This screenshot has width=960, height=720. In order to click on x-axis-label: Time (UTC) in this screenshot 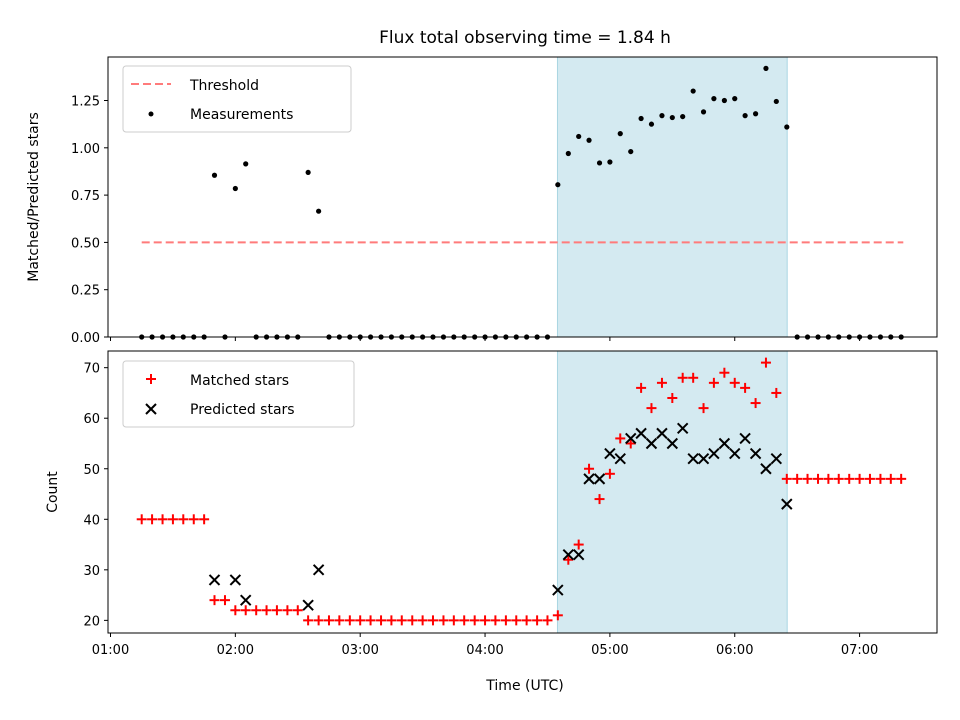, I will do `click(524, 686)`.